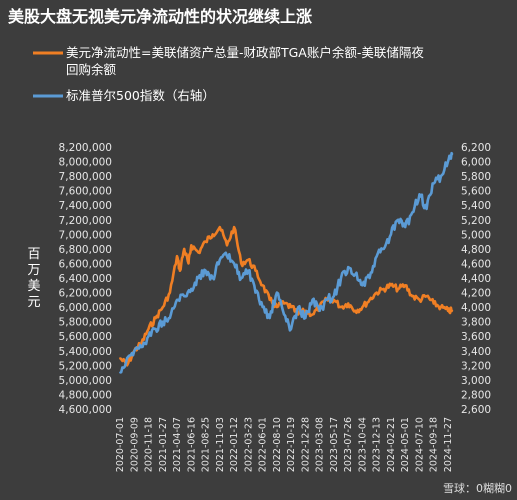 The height and width of the screenshot is (500, 517). I want to click on x-tick-label: 2024-07-10, so click(419, 444).